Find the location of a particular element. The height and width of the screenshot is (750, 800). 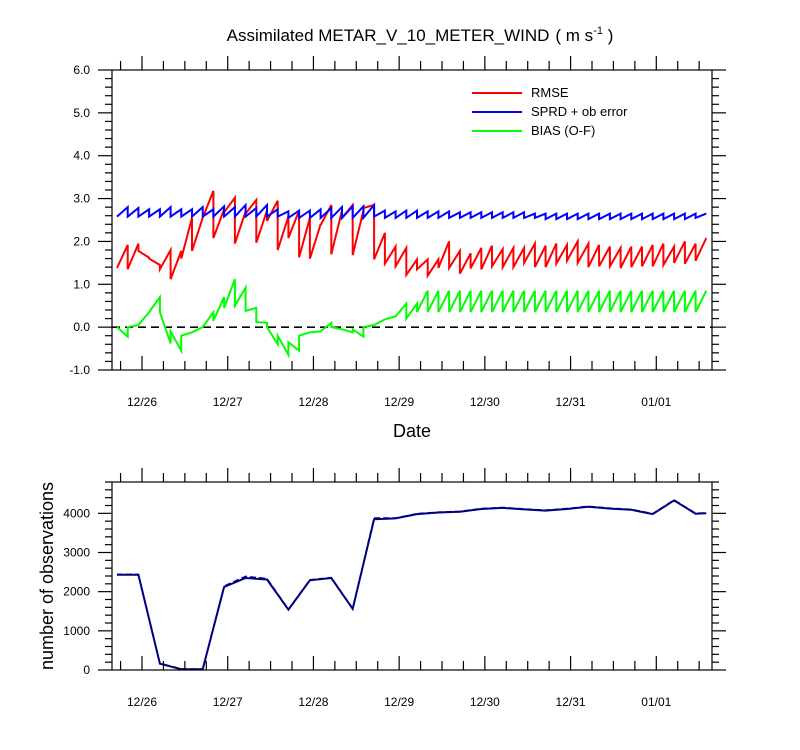

bottom-x-tick-label: 12/31 is located at coordinates (571, 702).